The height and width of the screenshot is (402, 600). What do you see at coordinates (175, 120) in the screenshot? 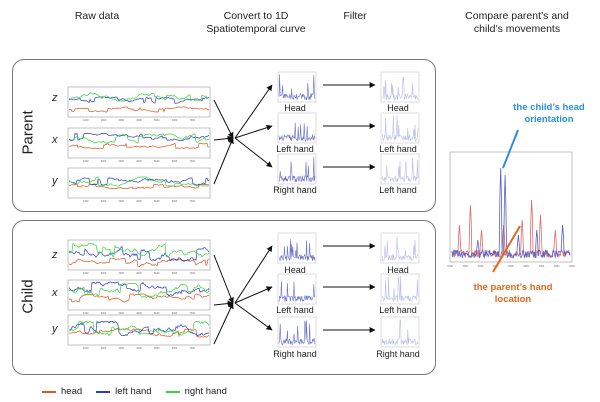
I see `parent-raw-tick-z-6: 6000` at bounding box center [175, 120].